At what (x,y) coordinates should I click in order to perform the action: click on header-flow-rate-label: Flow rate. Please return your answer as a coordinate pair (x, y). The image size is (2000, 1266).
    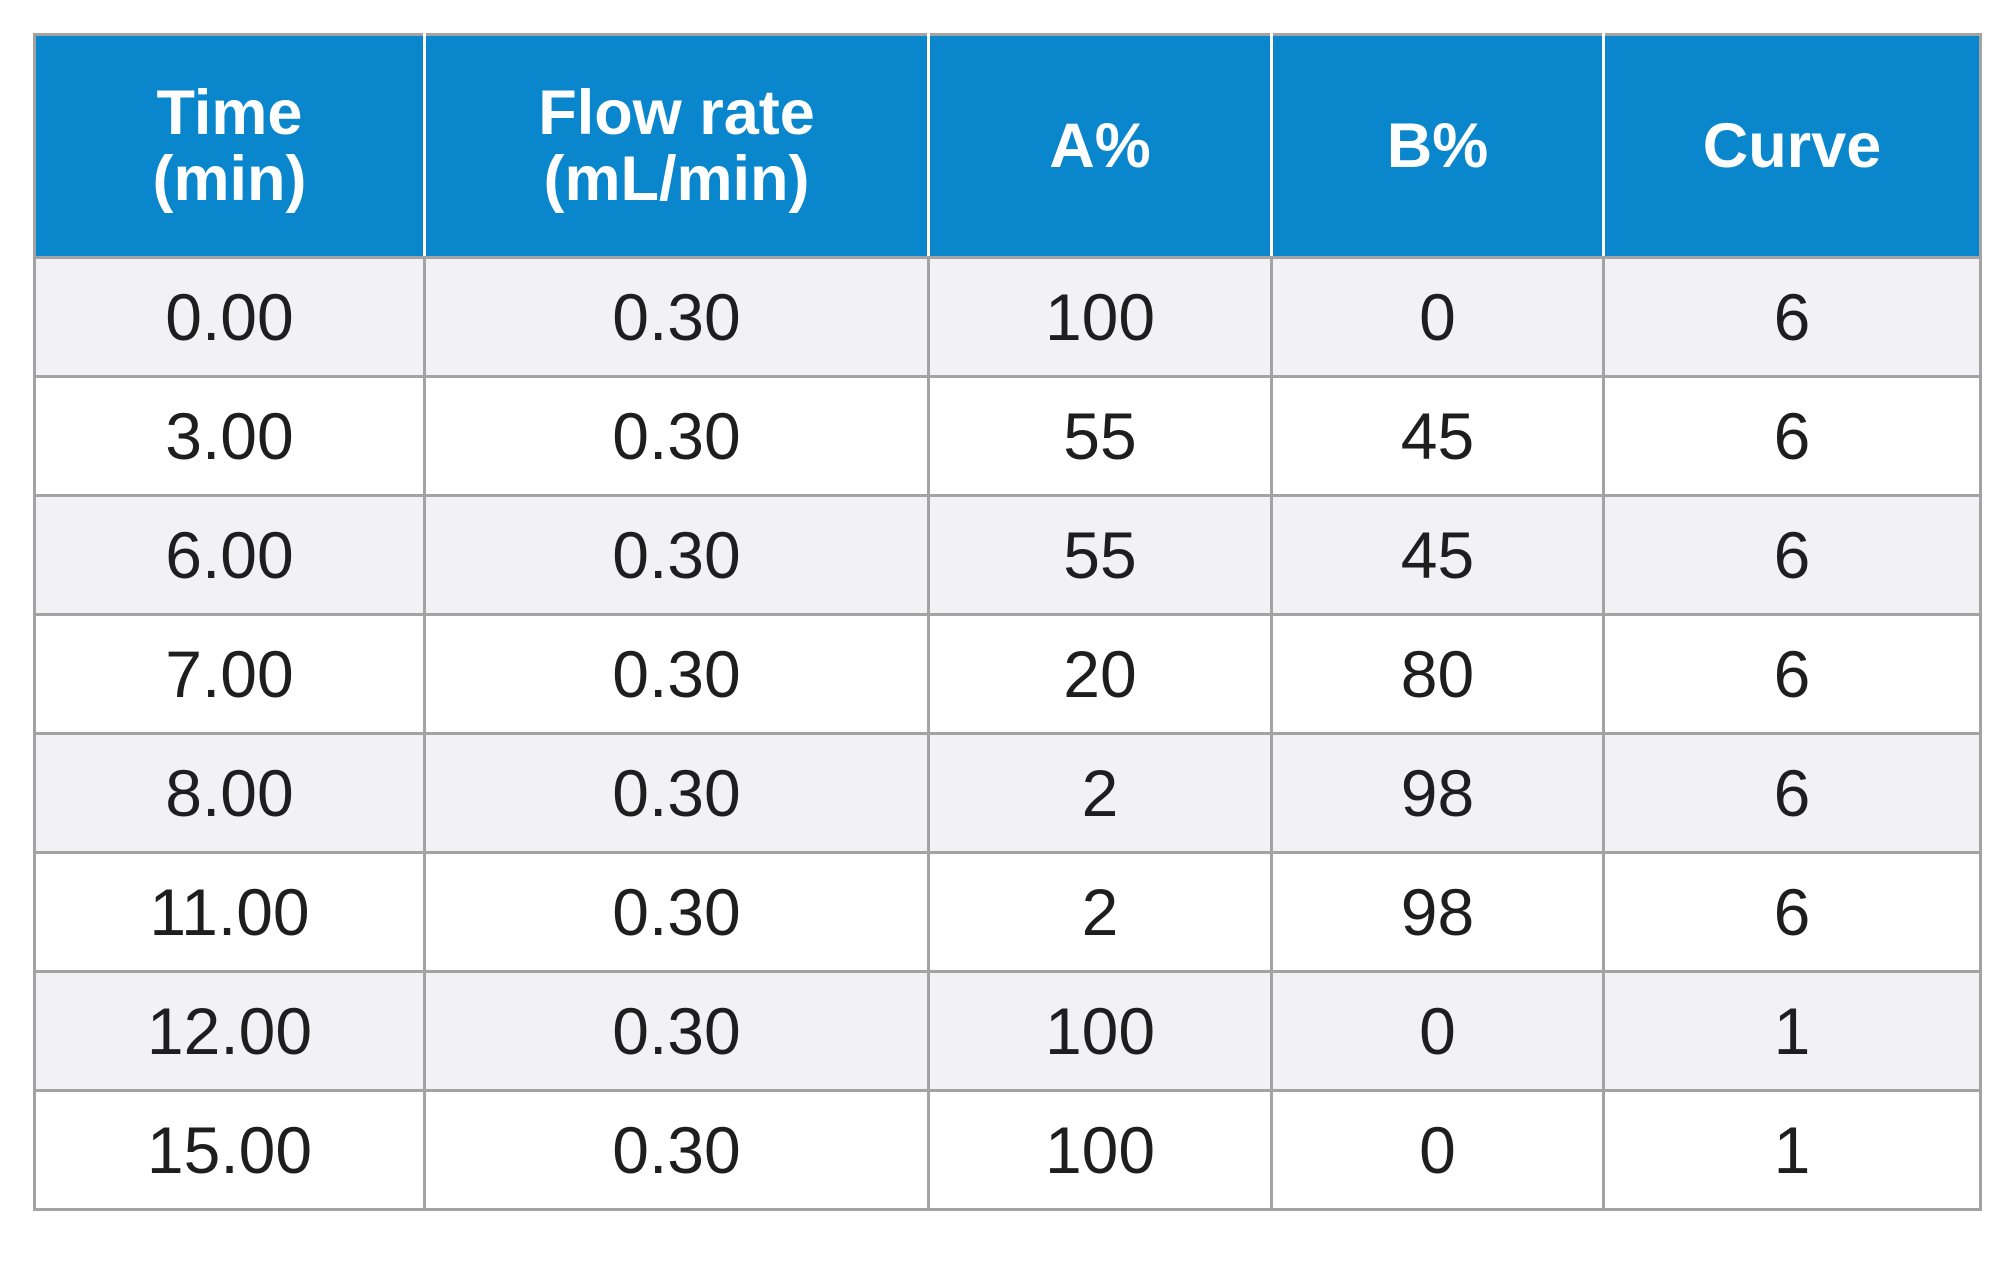
    Looking at the image, I should click on (676, 113).